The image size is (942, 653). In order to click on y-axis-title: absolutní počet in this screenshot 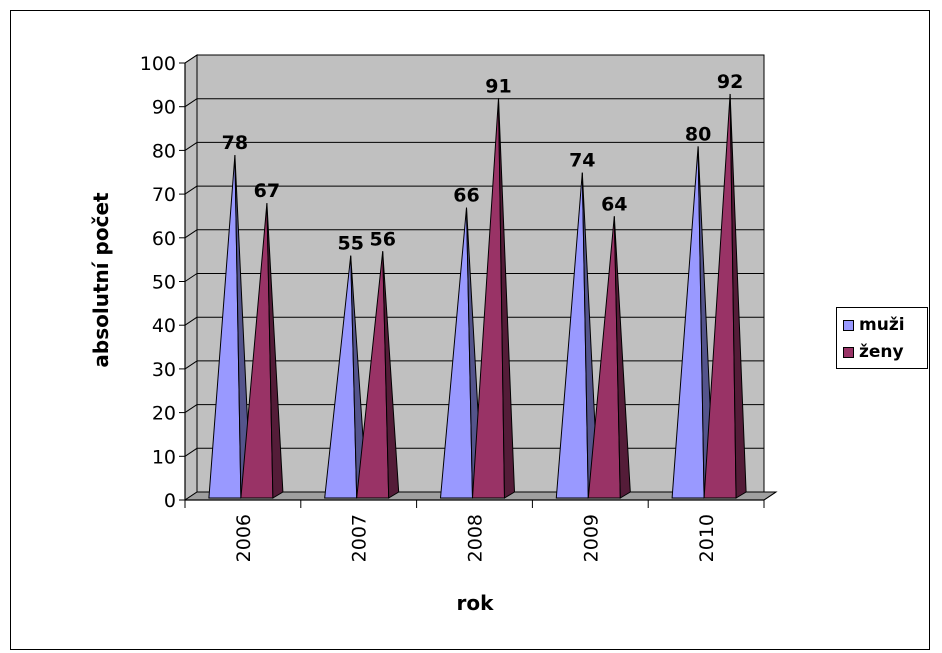, I will do `click(101, 280)`.